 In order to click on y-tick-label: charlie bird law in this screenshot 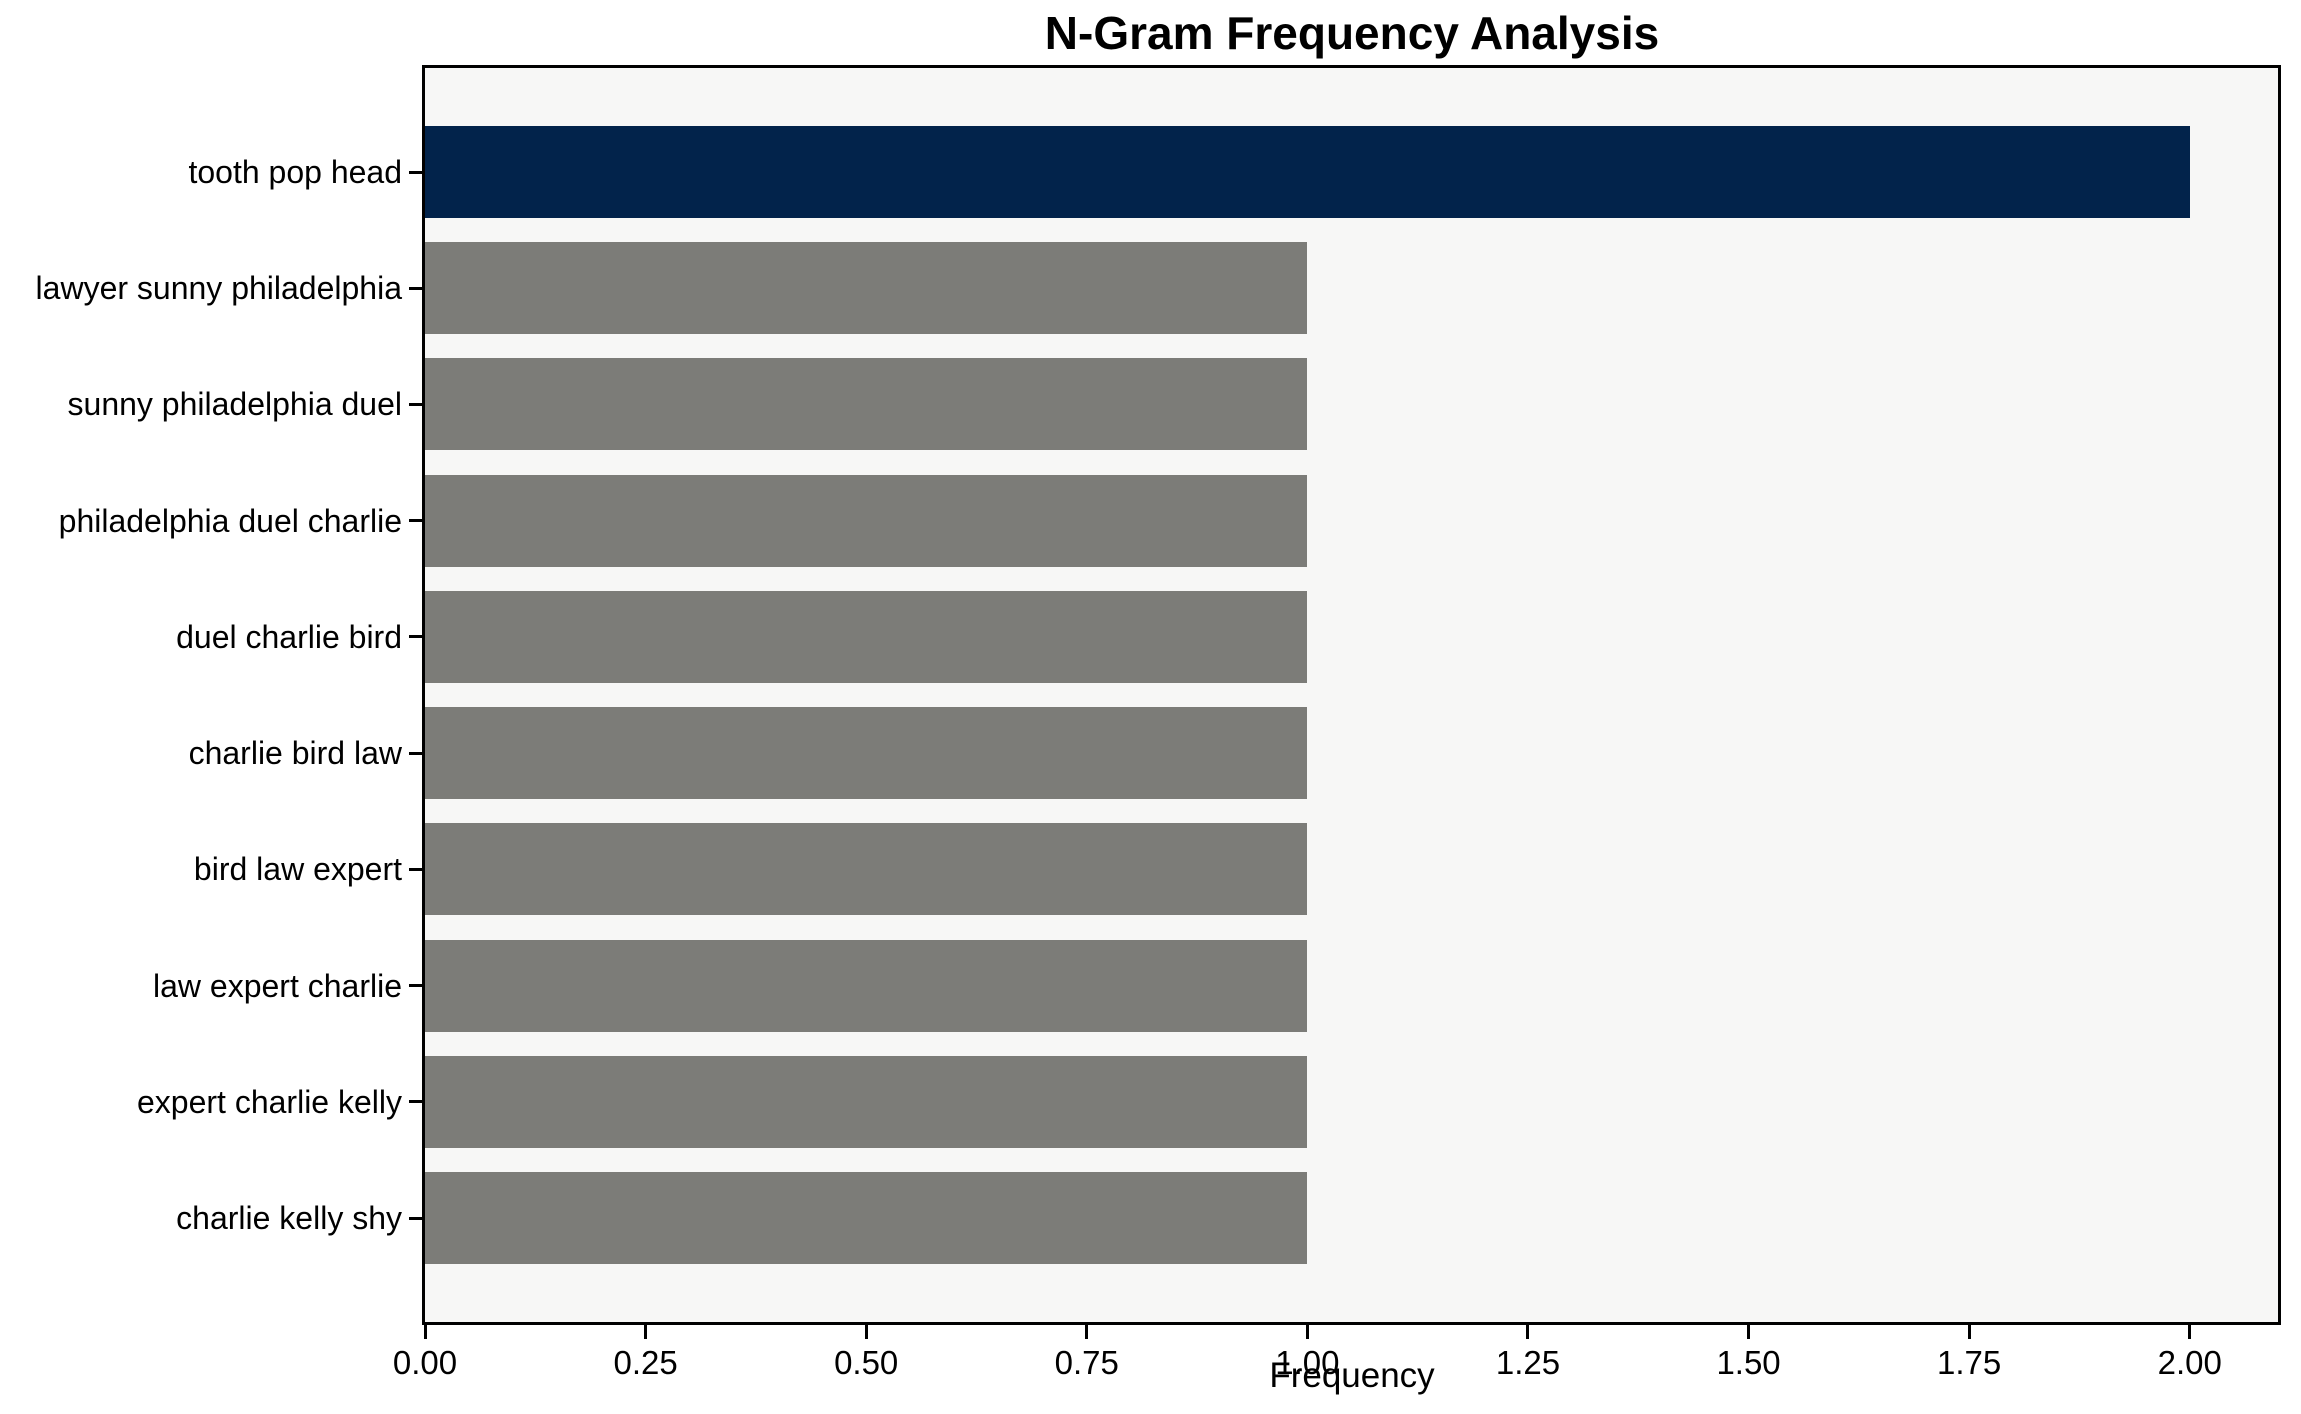, I will do `click(295, 753)`.